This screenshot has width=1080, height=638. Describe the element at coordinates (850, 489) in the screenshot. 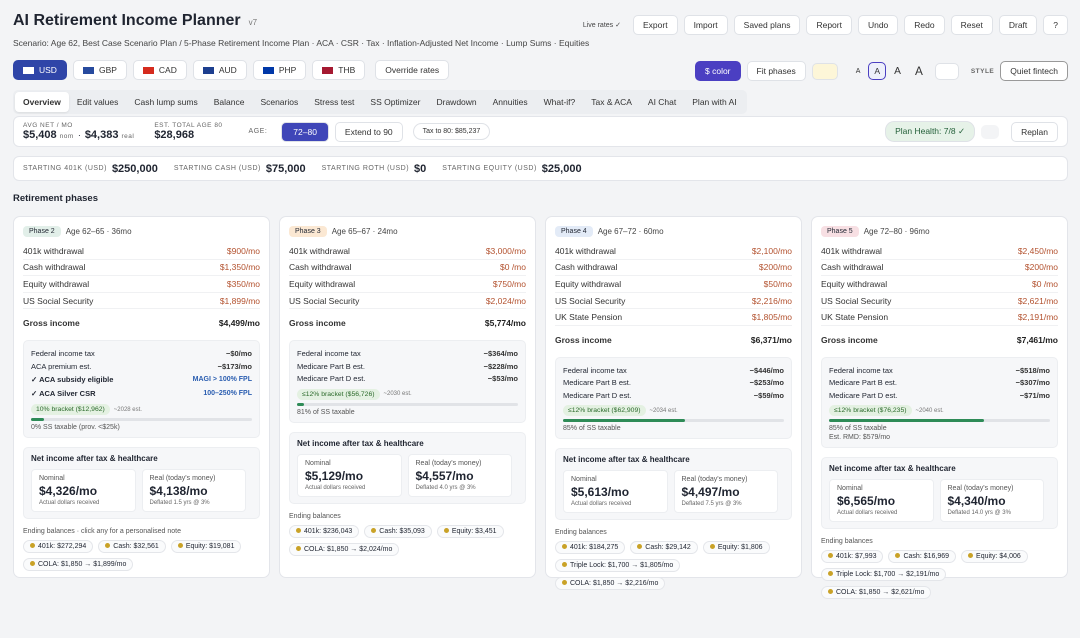

I see `net-nominal-text: Nominal` at that location.